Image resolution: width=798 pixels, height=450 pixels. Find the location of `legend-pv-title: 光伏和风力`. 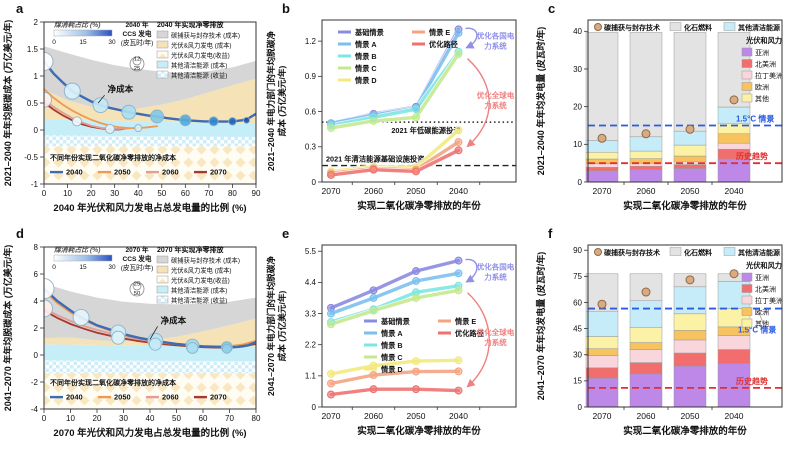

legend-pv-title: 光伏和风力 is located at coordinates (763, 40).